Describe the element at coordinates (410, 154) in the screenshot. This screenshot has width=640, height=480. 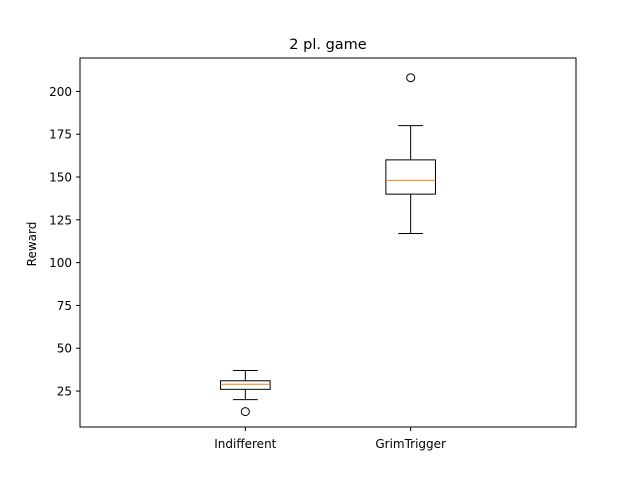
I see `box-grimtrigger` at that location.